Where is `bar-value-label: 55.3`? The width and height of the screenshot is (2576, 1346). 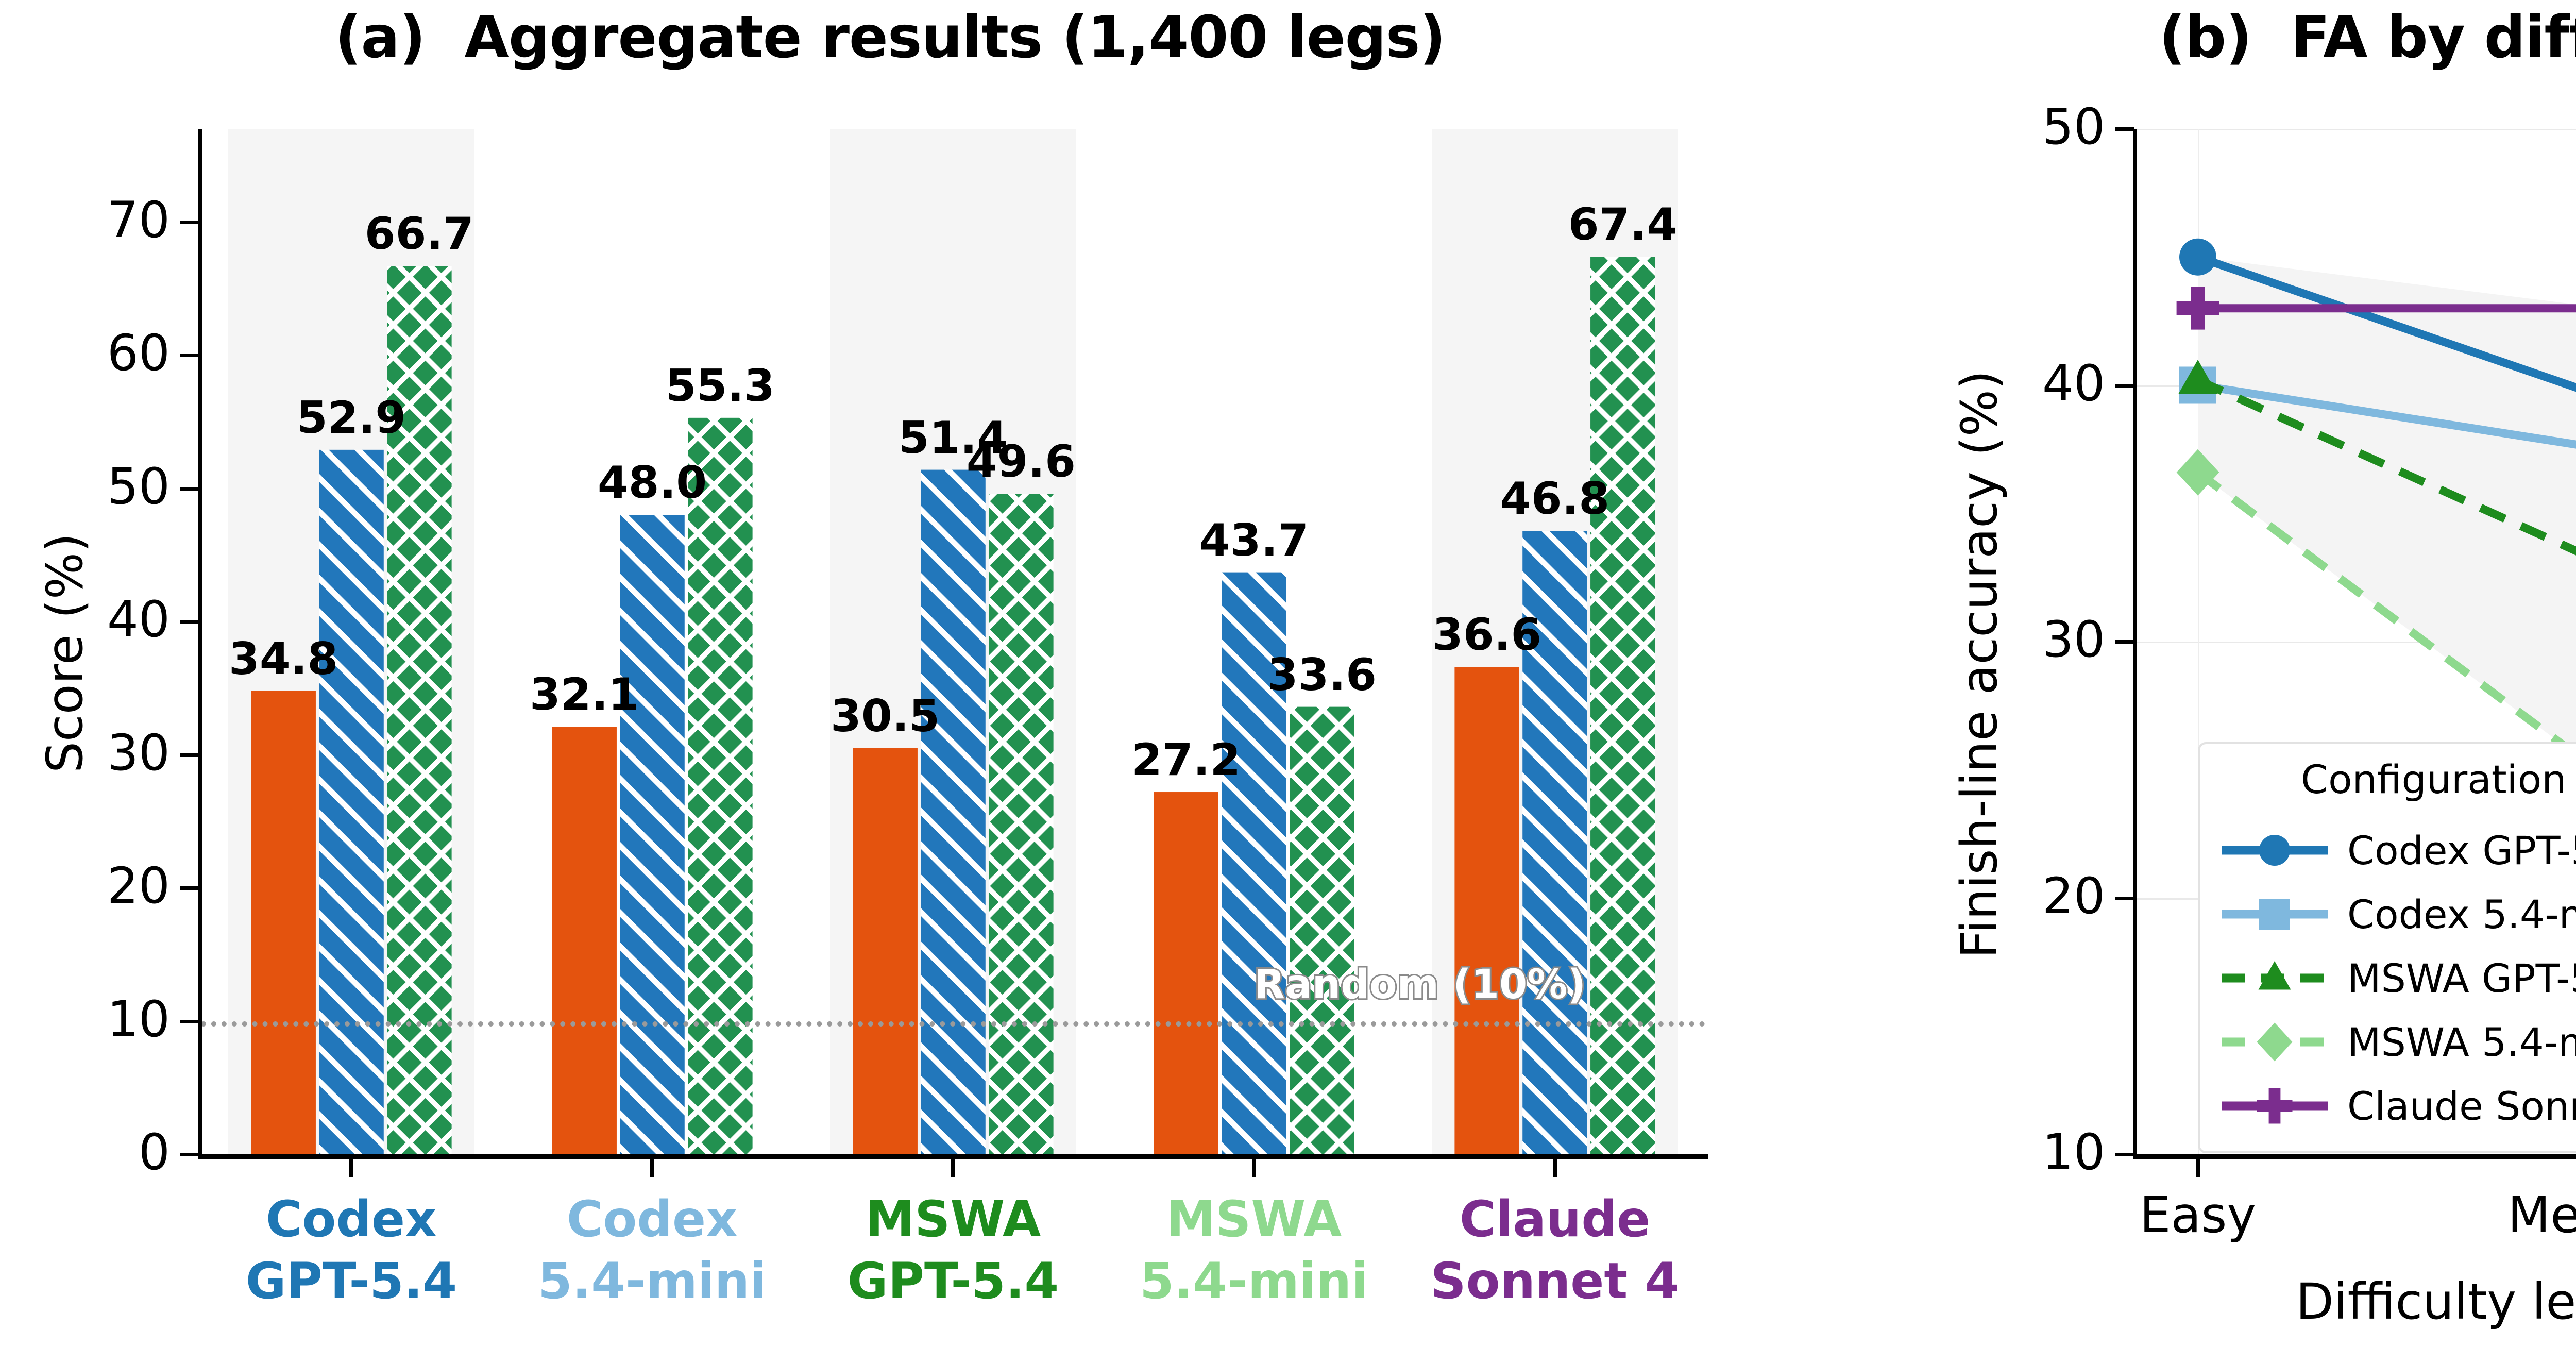
bar-value-label: 55.3 is located at coordinates (720, 386).